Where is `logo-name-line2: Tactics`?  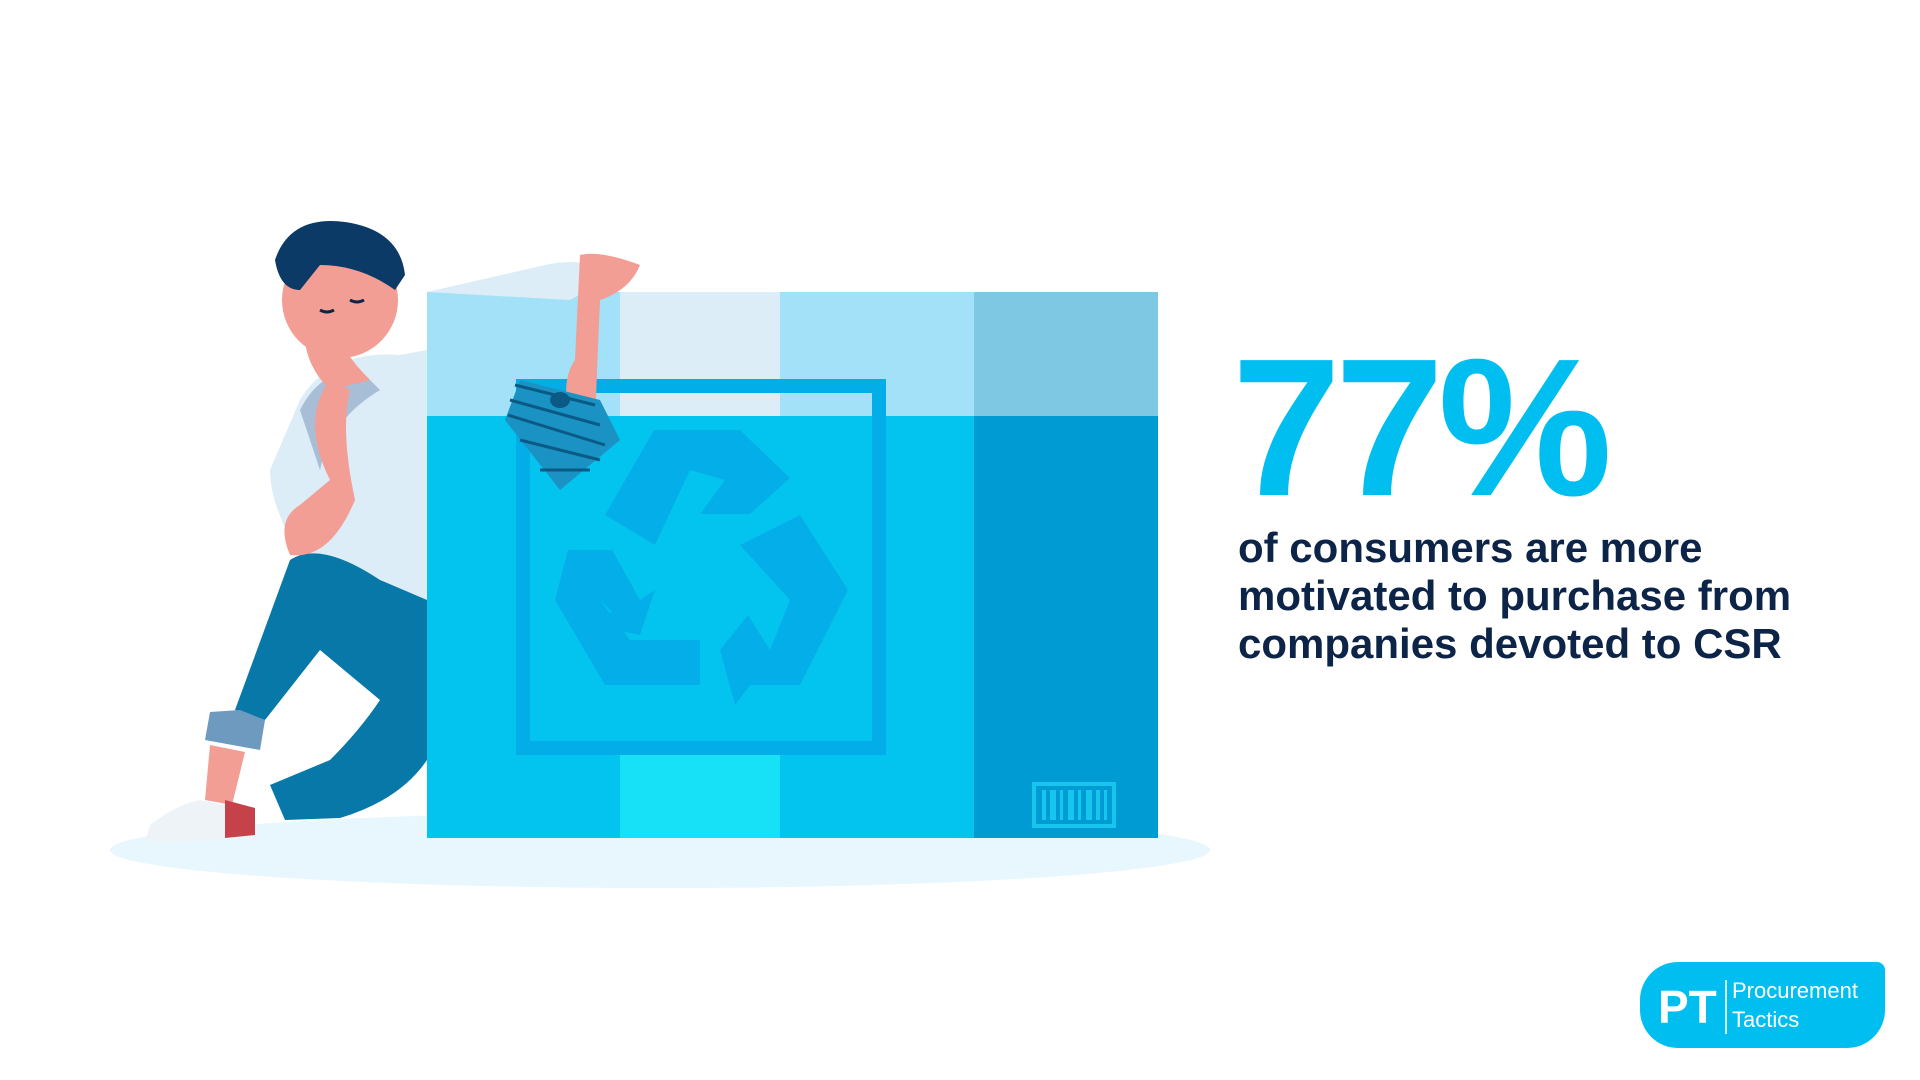
logo-name-line2: Tactics is located at coordinates (1766, 1019).